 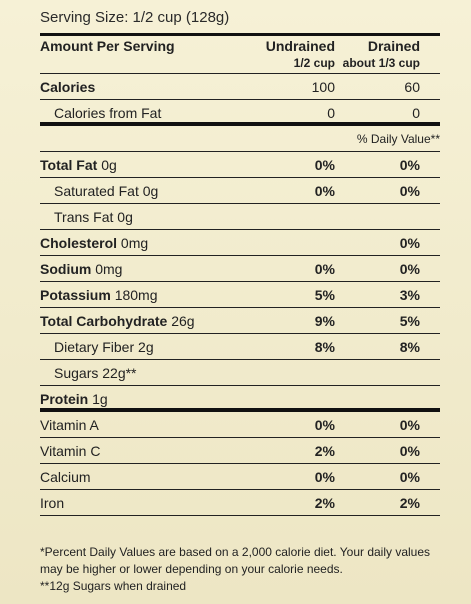 What do you see at coordinates (240, 139) in the screenshot?
I see `daily-value-header: % Daily Value**` at bounding box center [240, 139].